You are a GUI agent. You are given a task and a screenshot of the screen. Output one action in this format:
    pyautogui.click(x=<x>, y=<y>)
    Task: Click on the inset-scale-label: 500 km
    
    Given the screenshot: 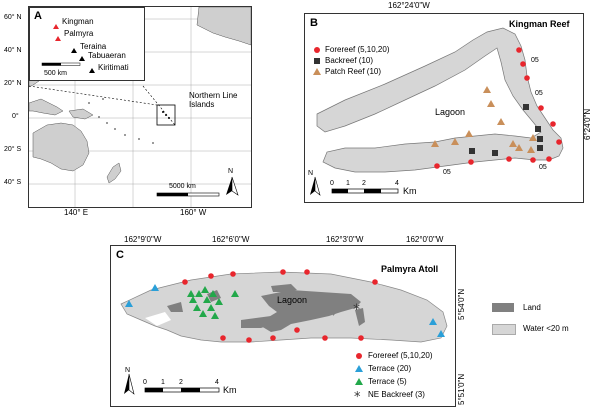 What is the action you would take?
    pyautogui.click(x=55, y=73)
    